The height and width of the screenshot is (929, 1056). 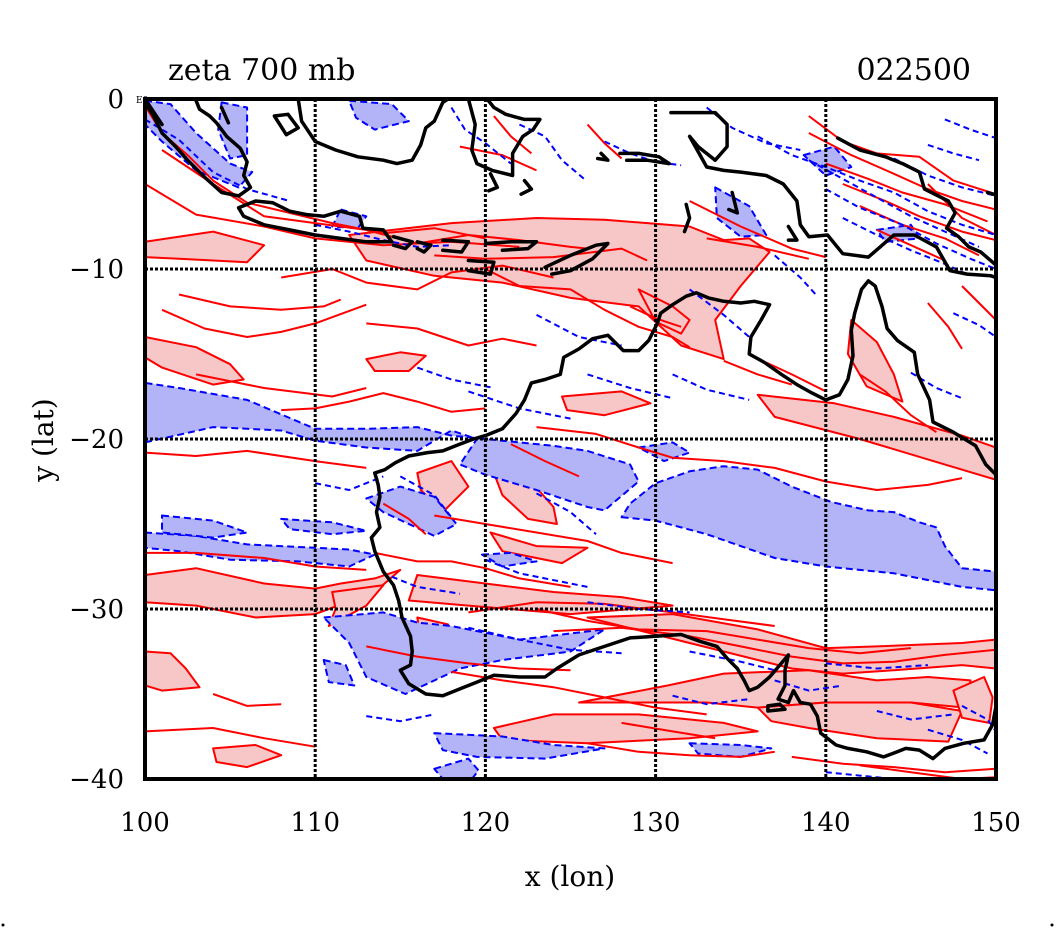 What do you see at coordinates (43, 440) in the screenshot?
I see `y-axis-label: y (lat)` at bounding box center [43, 440].